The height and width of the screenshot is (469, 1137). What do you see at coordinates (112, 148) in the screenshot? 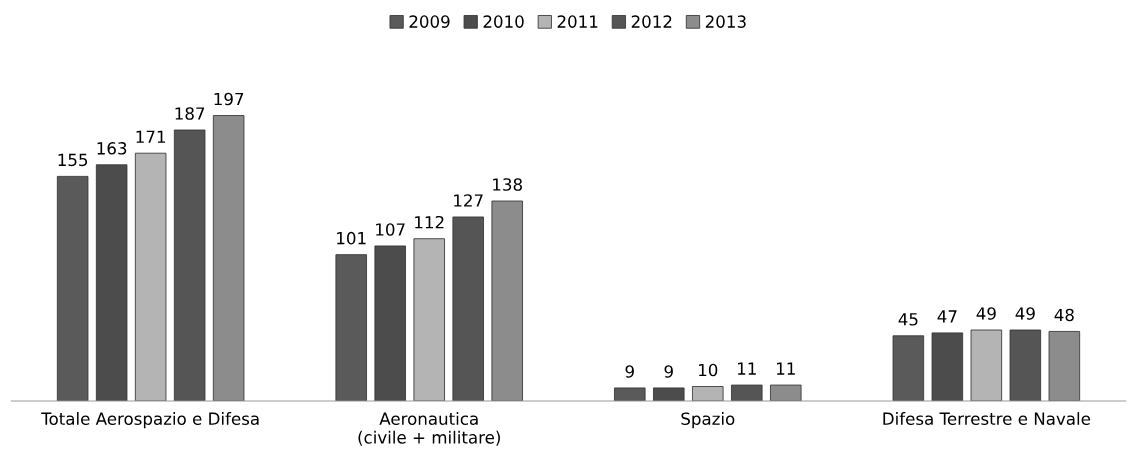
I see `data-label: 163` at bounding box center [112, 148].